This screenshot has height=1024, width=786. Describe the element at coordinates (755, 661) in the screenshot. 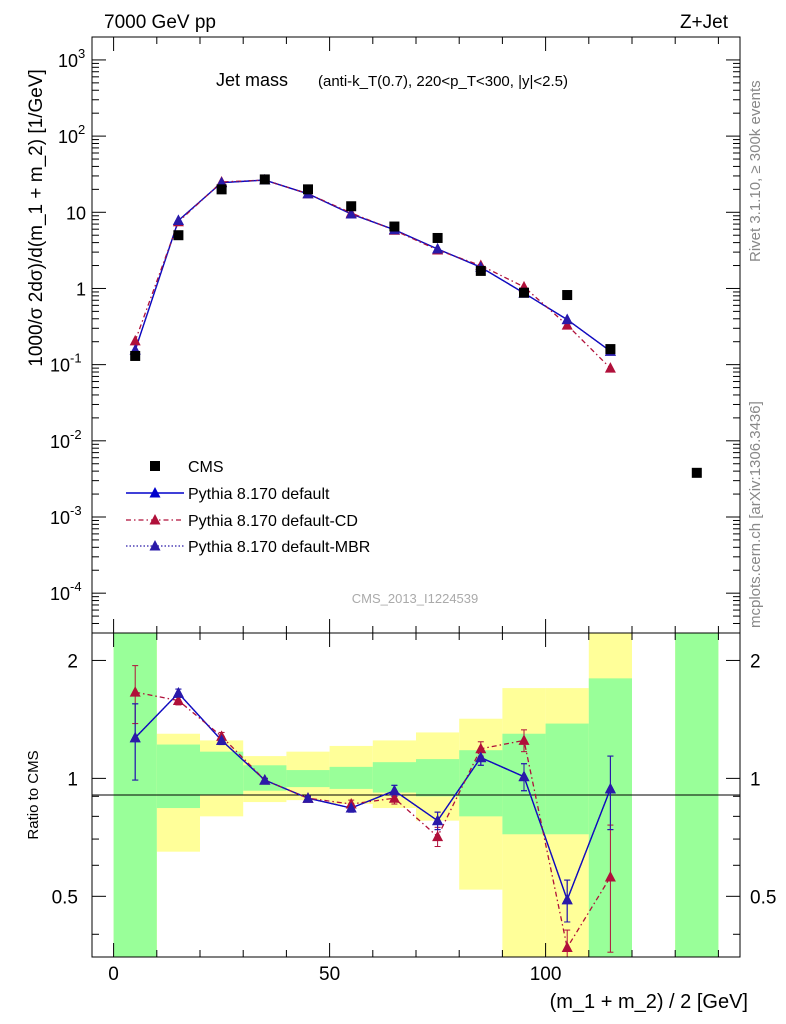

I see `ratio-tick-label-right: 2` at that location.